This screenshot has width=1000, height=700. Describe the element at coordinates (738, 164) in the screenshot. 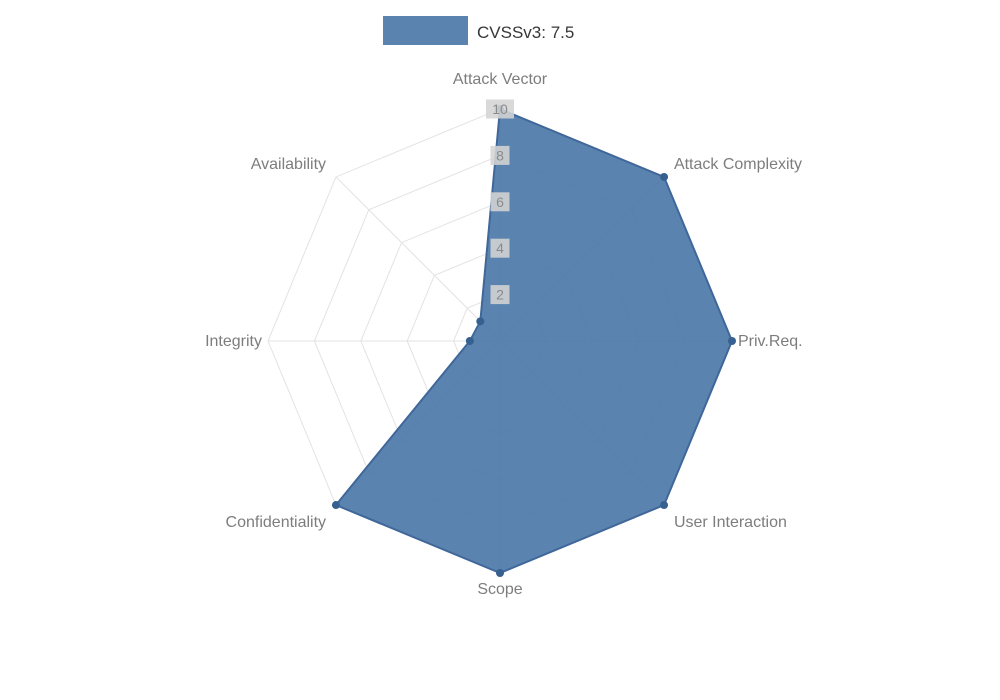

I see `axis-label-attack-complexity: Attack Complexity` at that location.